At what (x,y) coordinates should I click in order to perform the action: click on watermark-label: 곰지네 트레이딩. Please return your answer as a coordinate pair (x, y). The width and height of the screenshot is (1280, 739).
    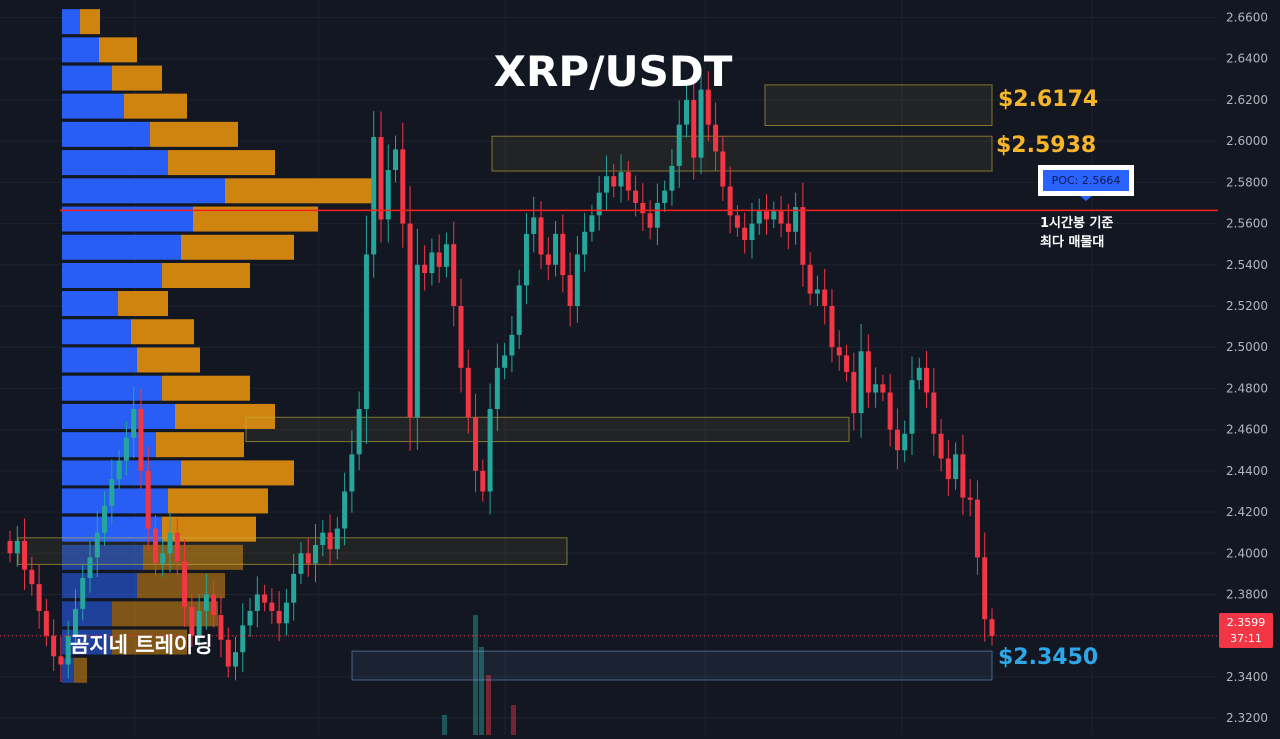
    Looking at the image, I should click on (141, 645).